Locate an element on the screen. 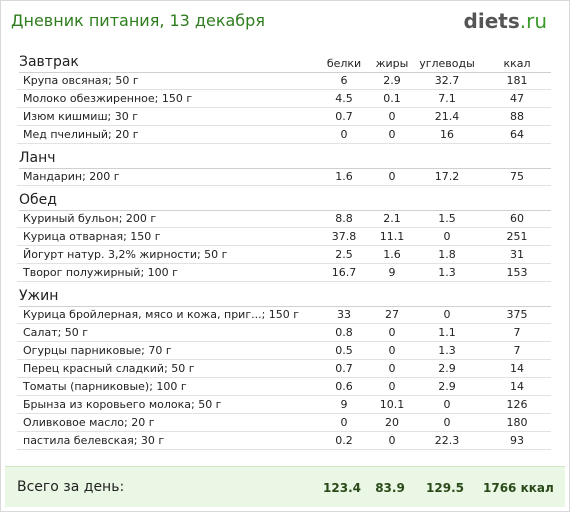 Image resolution: width=570 pixels, height=512 pixels. nutrient-value: 16.7 is located at coordinates (344, 272).